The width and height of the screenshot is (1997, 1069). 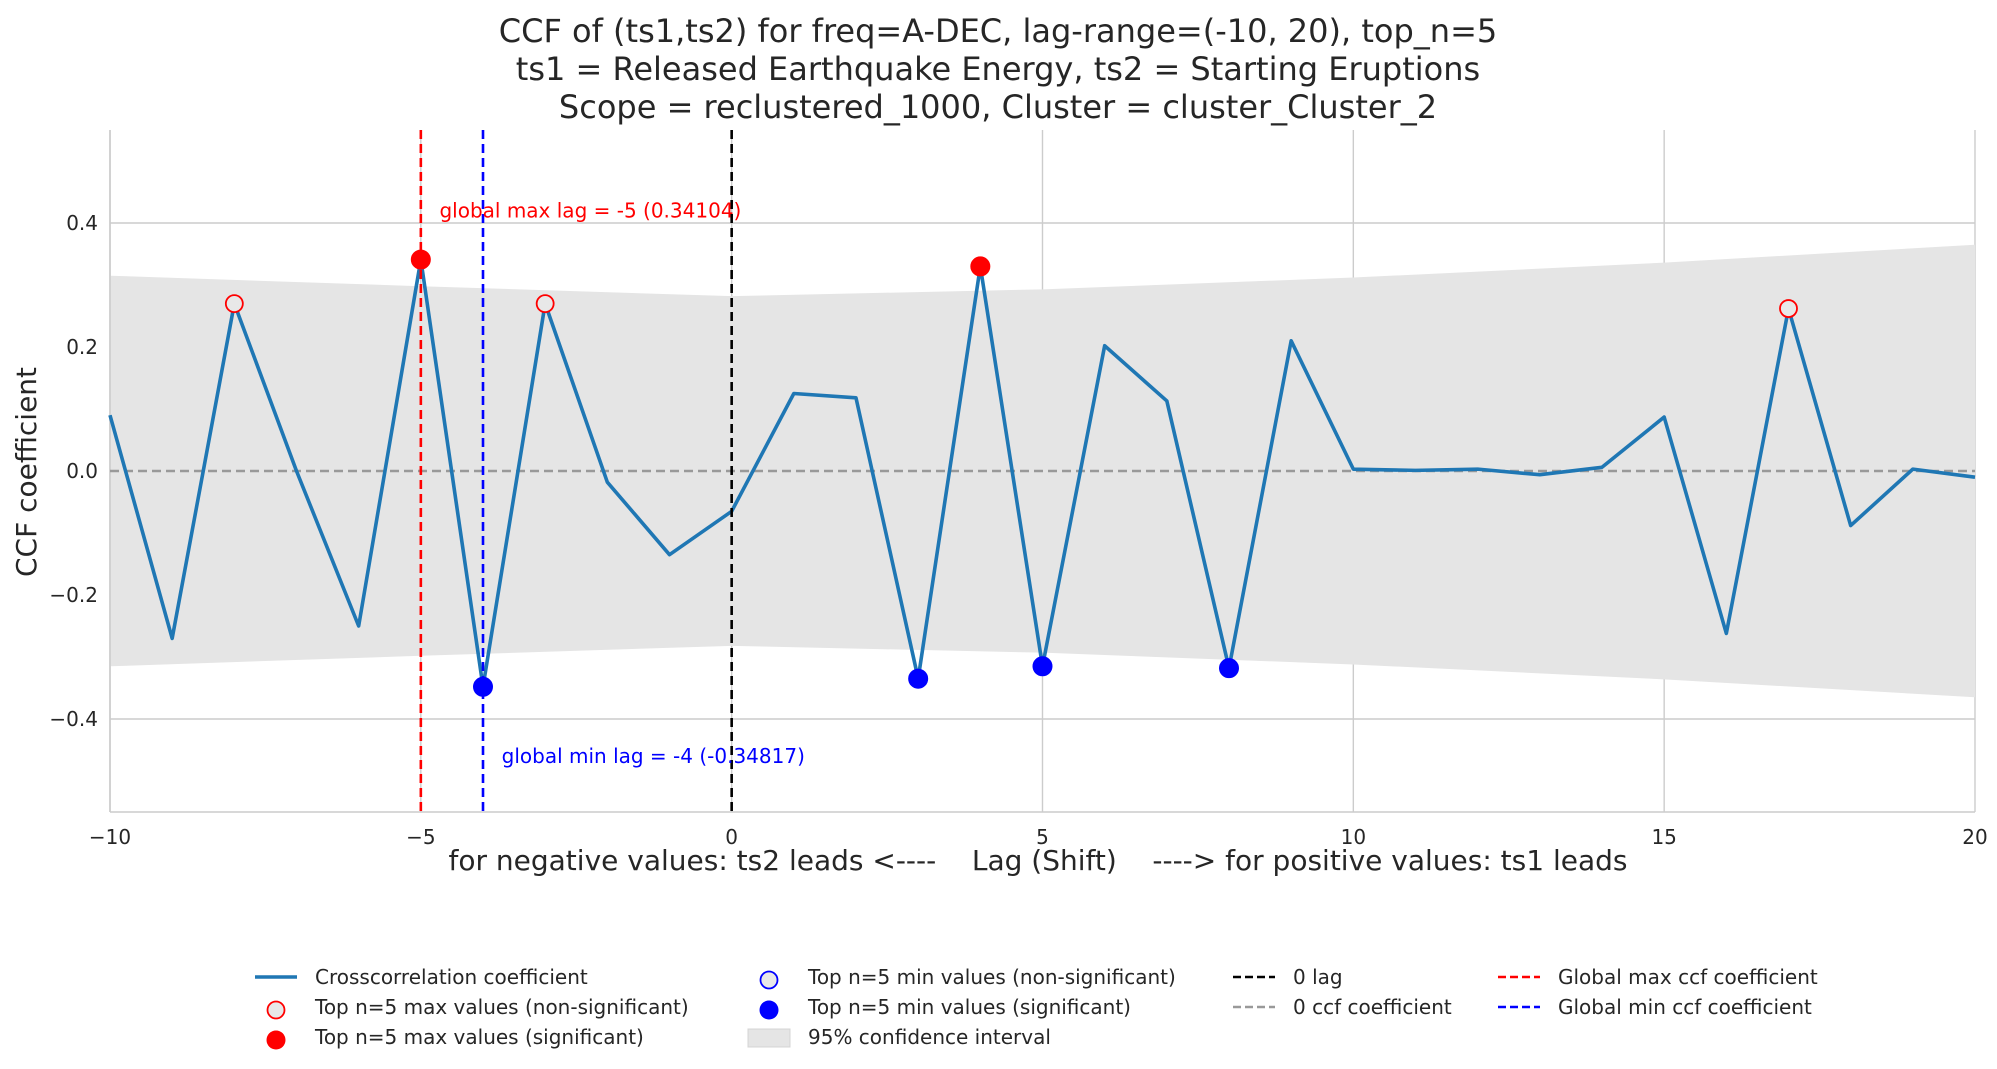 I want to click on global-min-annotation: global min lag = -4 (-0.34817), so click(x=653, y=756).